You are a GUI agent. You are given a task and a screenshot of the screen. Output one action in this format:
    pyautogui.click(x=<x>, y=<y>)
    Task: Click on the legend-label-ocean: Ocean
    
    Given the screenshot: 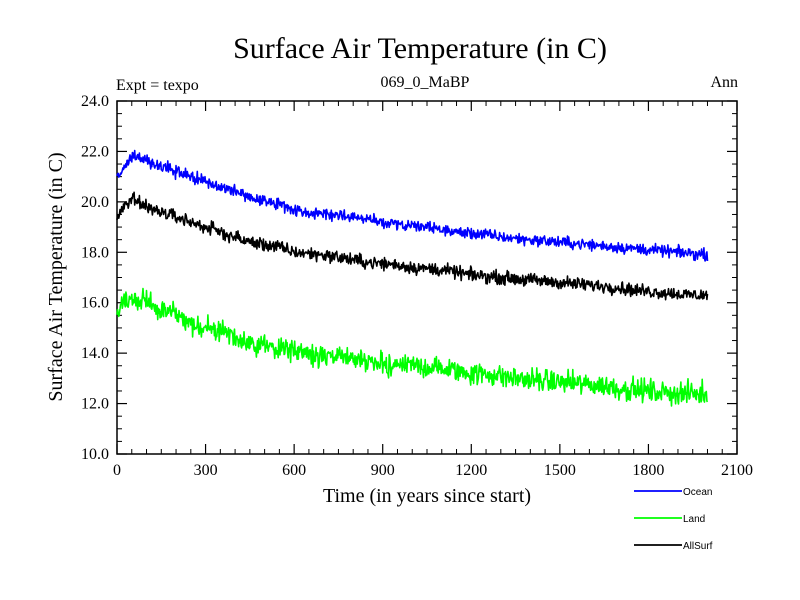 What is the action you would take?
    pyautogui.click(x=697, y=492)
    